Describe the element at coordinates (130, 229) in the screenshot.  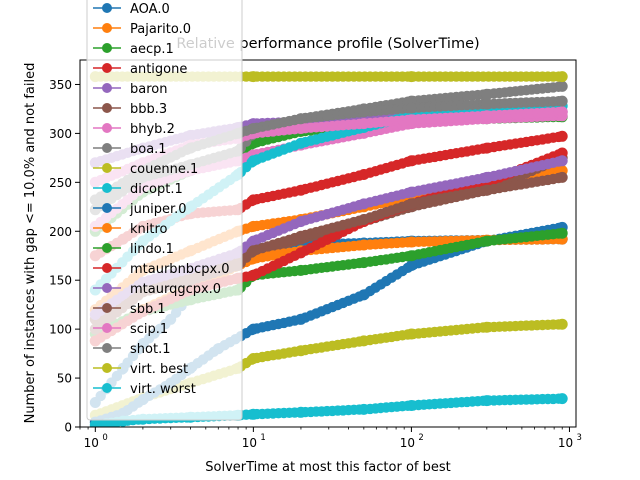
I see `legend-item: knitro` at that location.